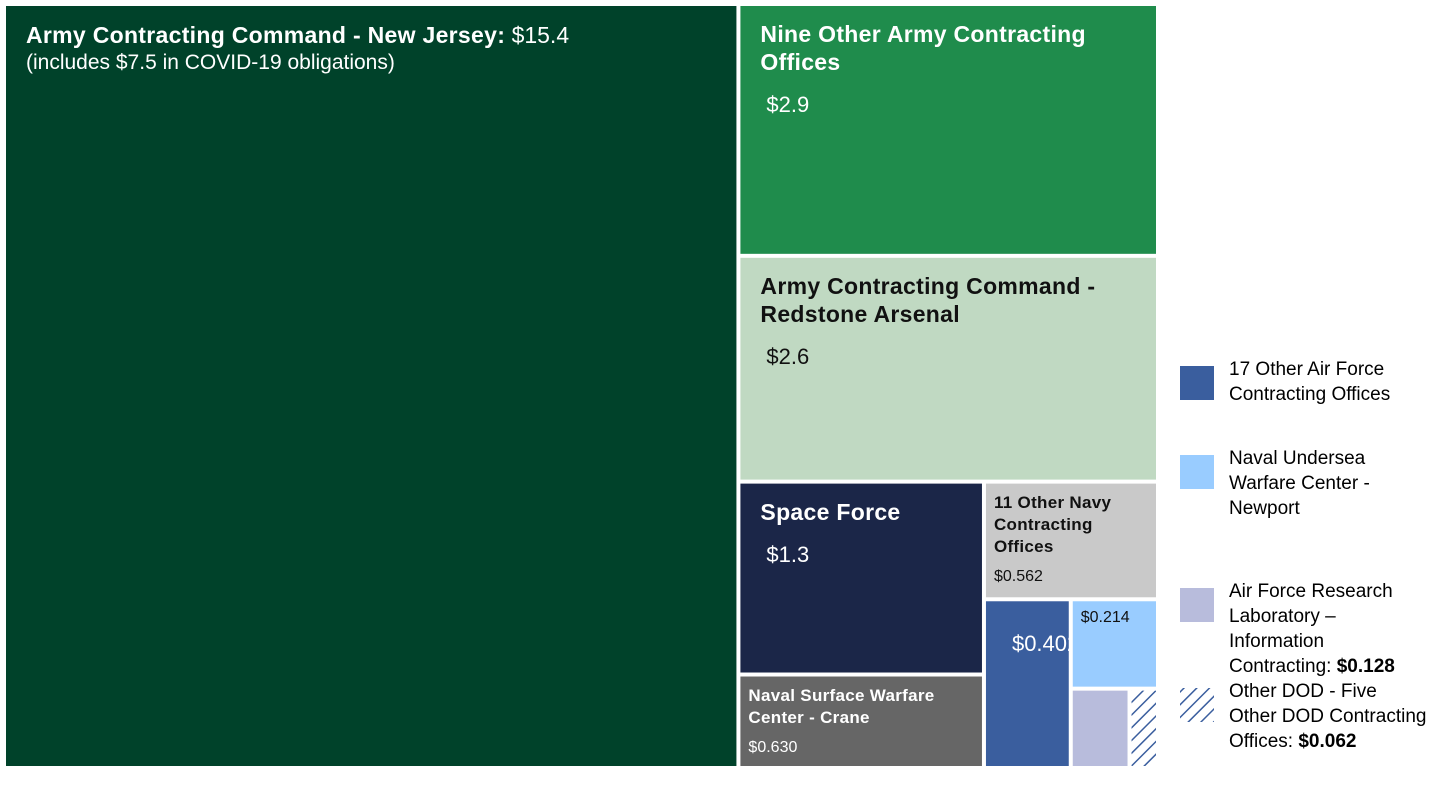 Image resolution: width=1429 pixels, height=786 pixels. I want to click on cell-label: Space Force $1.3, so click(861, 578).